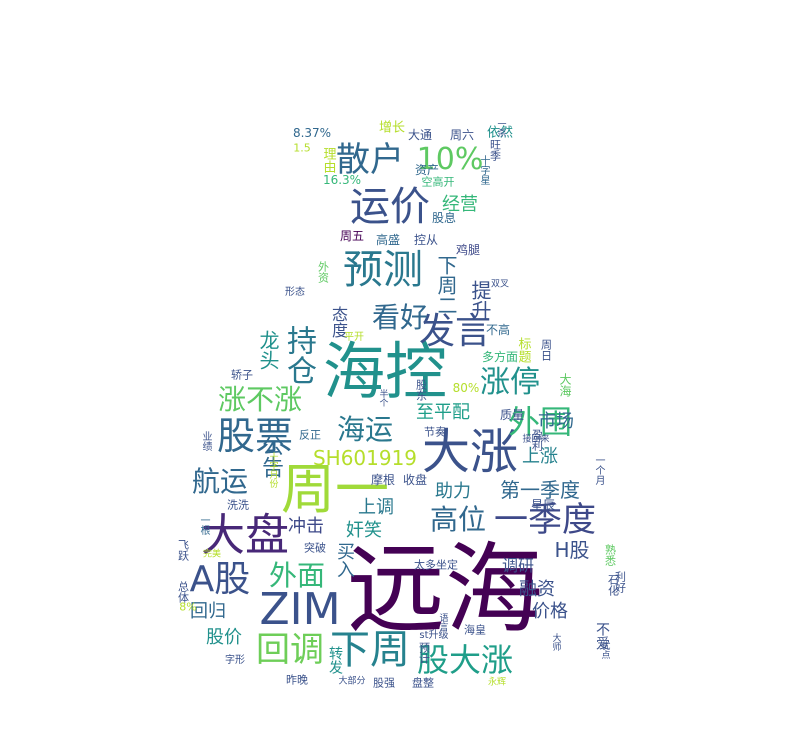  I want to click on word-cloud-word: 下周二, so click(446, 285).